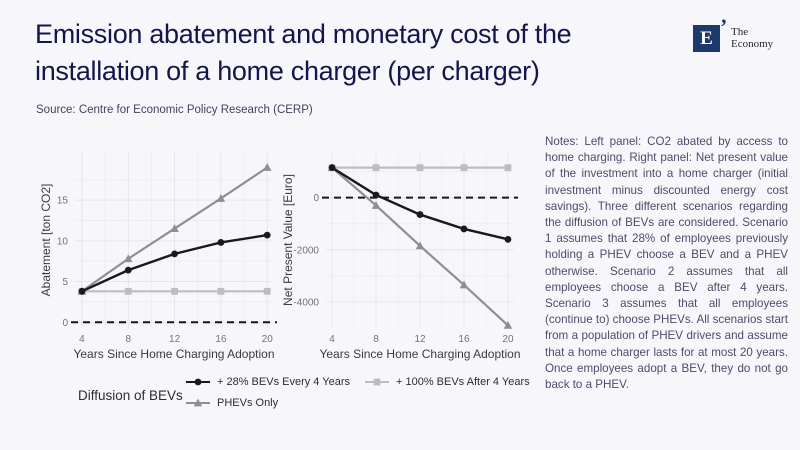 The image size is (800, 450). I want to click on logo-wordmark: The Economy, so click(752, 38).